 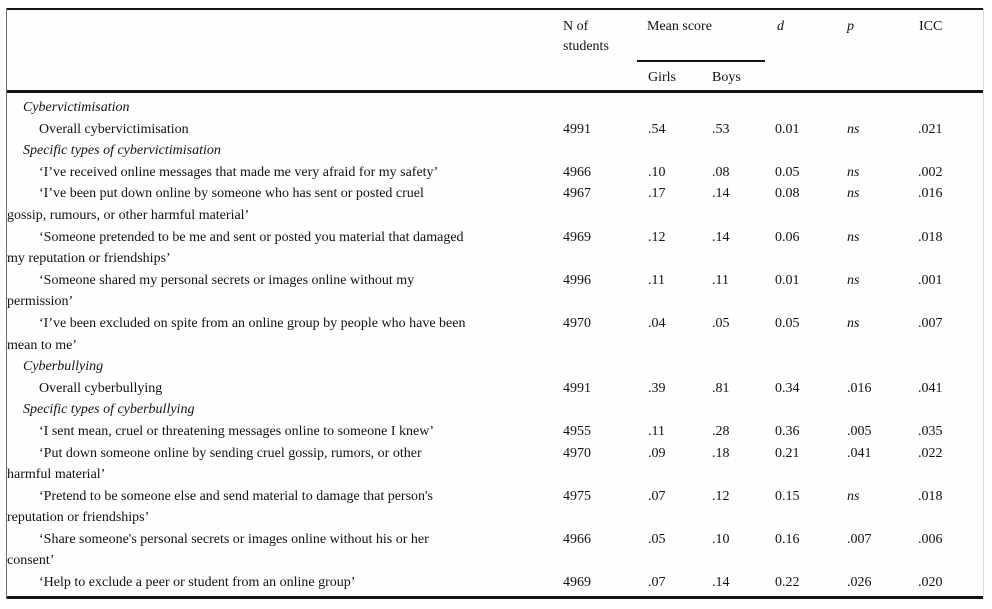 I want to click on cell-n-students: 4975, so click(x=577, y=496).